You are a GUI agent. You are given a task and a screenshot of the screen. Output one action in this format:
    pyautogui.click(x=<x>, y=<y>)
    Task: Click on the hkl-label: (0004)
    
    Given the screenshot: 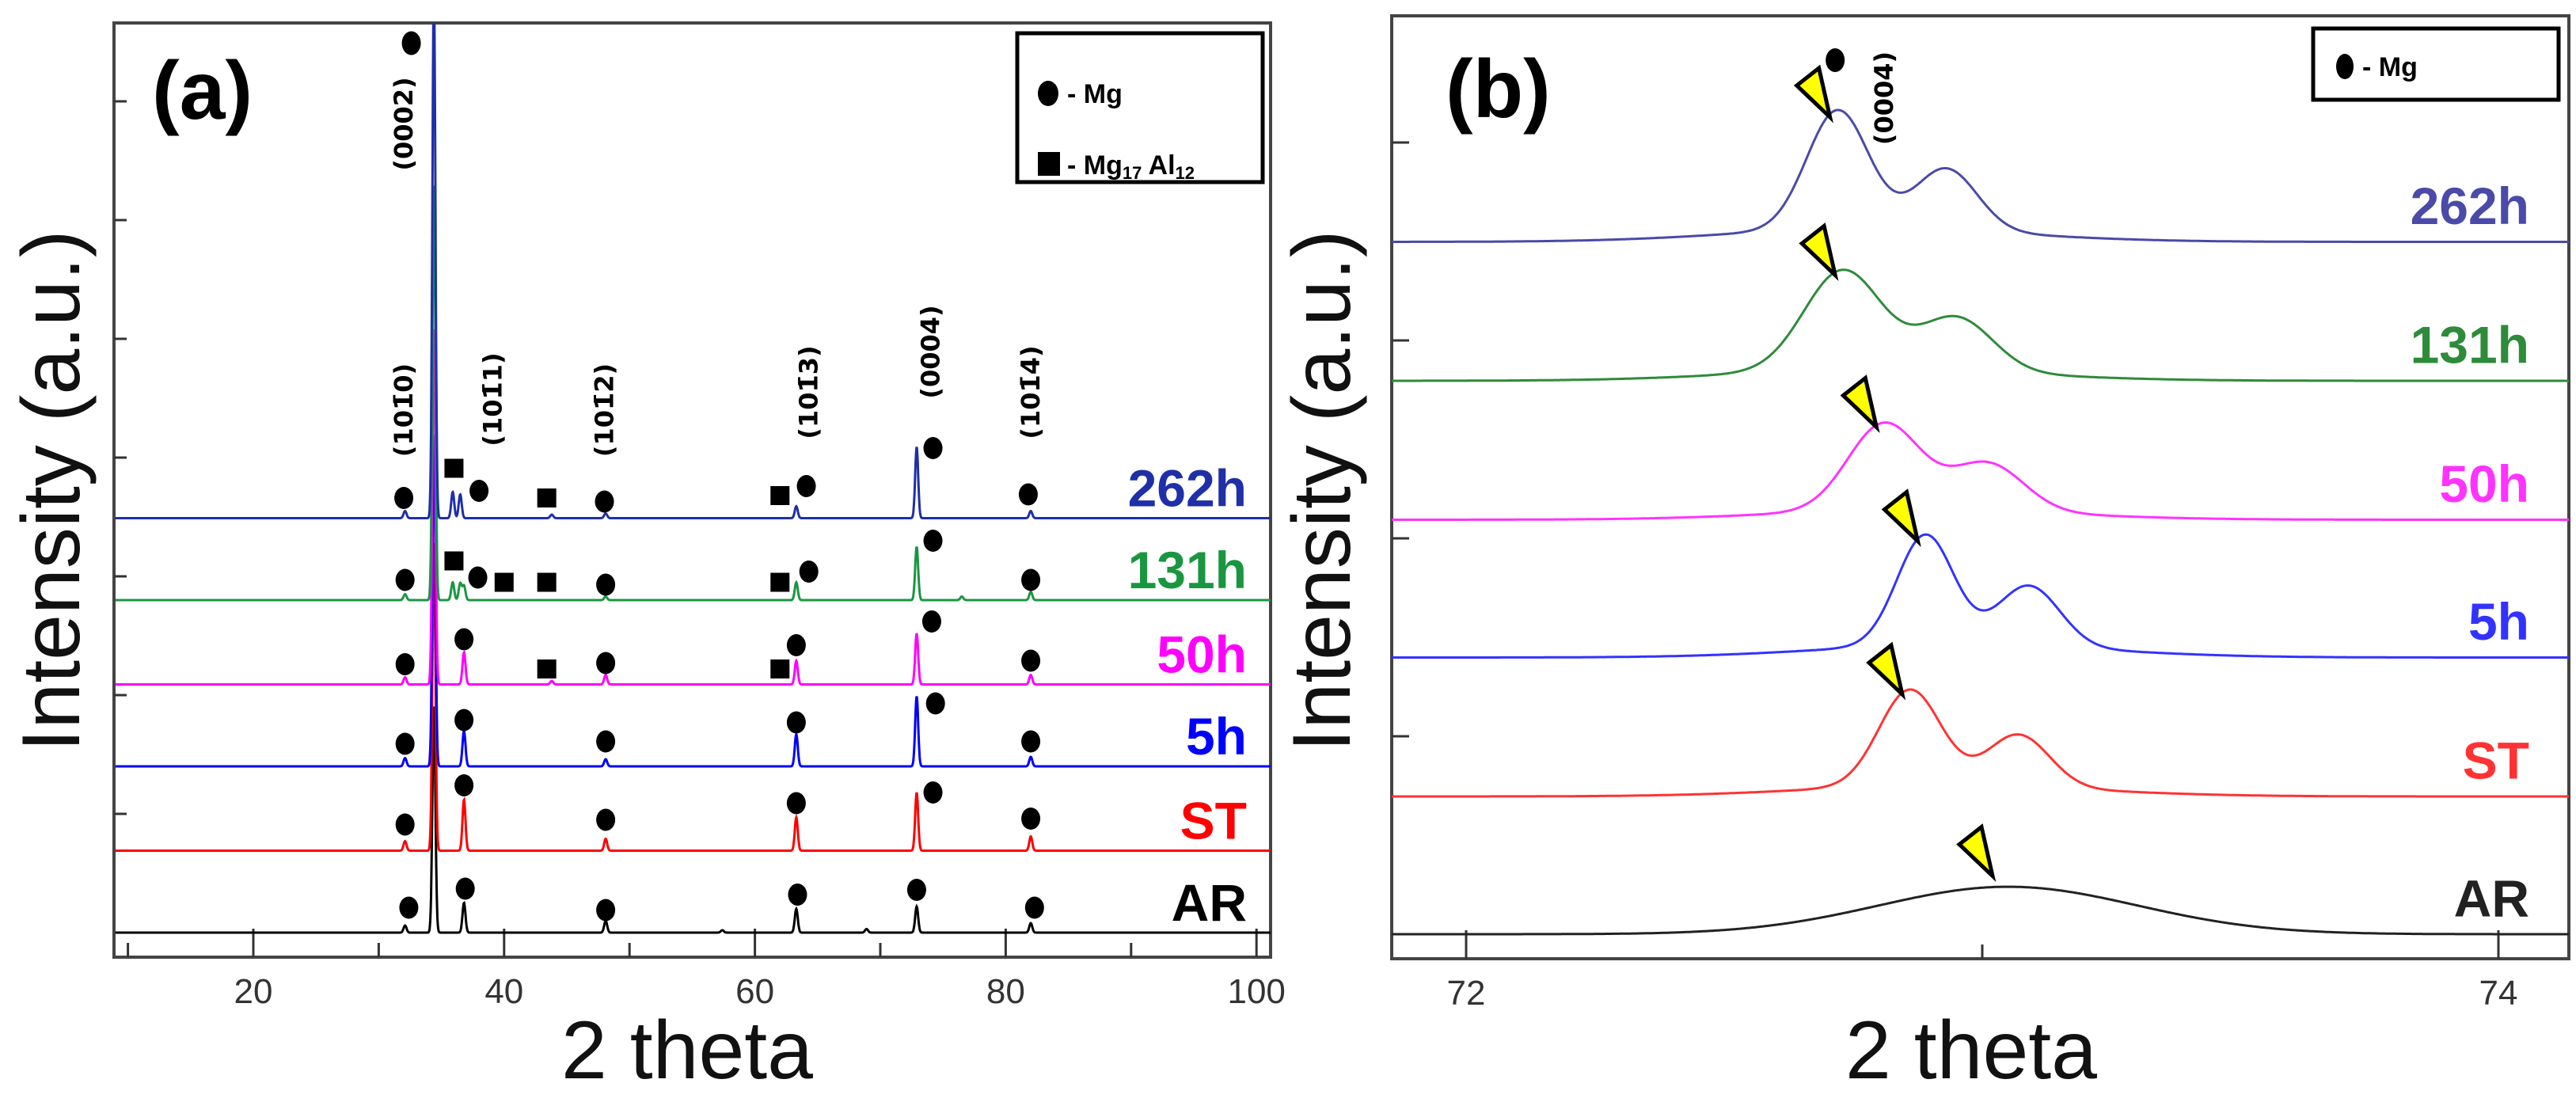 What is the action you would take?
    pyautogui.click(x=1884, y=98)
    